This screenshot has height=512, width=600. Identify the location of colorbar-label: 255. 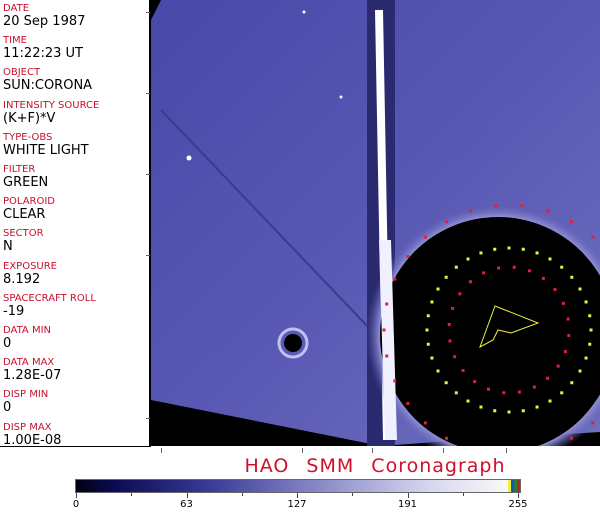
(518, 504).